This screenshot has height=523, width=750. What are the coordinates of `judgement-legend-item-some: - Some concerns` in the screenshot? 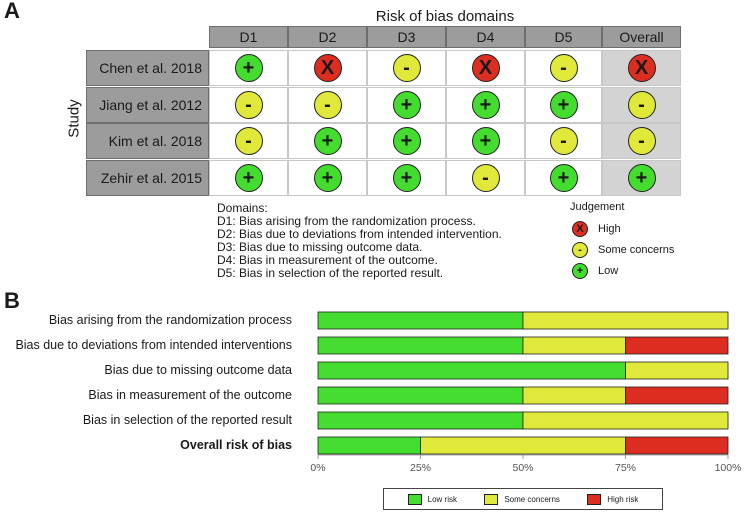 It's located at (623, 250).